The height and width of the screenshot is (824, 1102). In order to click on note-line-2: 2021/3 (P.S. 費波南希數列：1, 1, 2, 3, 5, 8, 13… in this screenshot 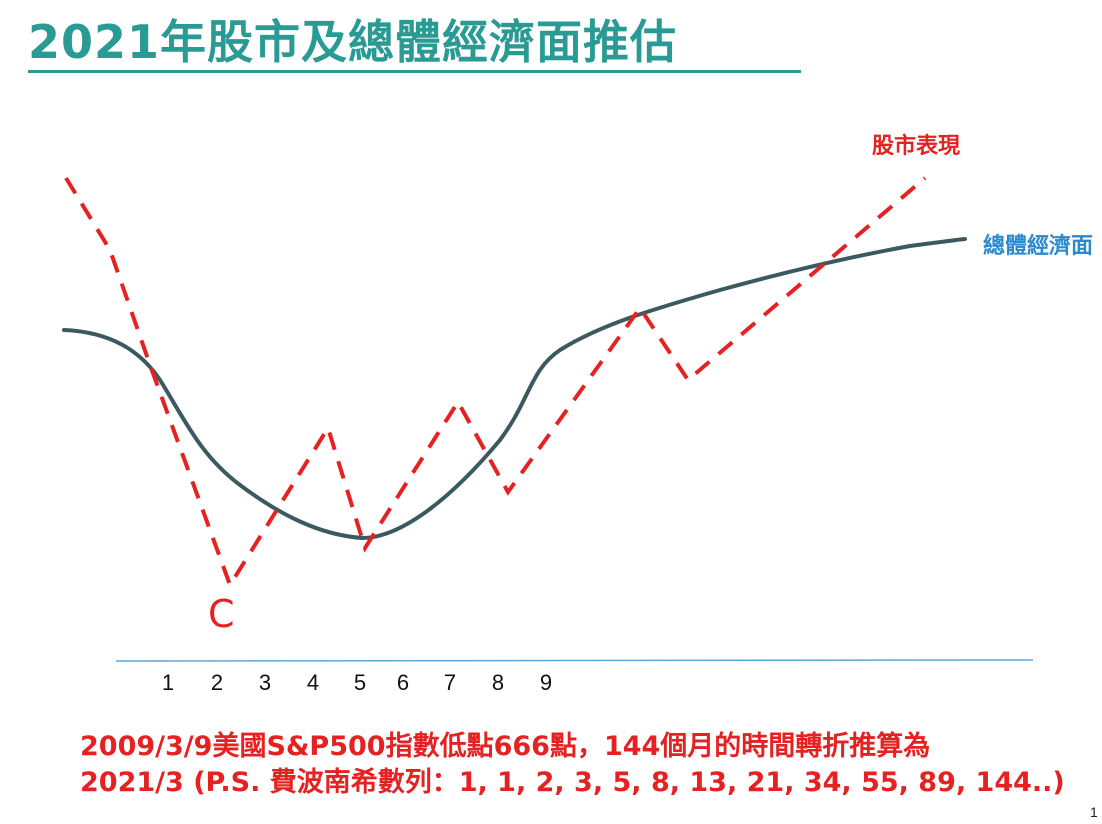, I will do `click(572, 782)`.